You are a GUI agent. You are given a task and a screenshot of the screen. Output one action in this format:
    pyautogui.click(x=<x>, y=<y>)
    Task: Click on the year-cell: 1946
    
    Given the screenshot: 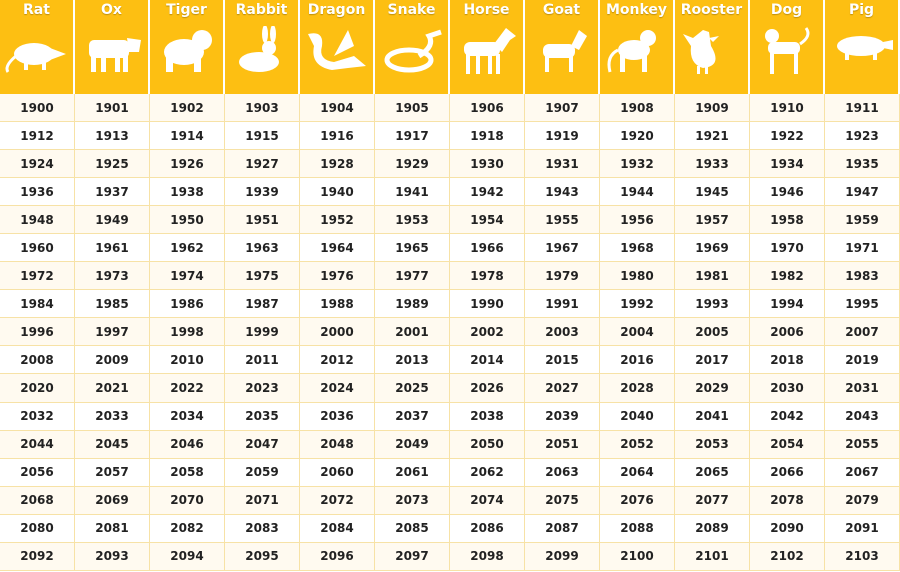 What is the action you would take?
    pyautogui.click(x=787, y=192)
    